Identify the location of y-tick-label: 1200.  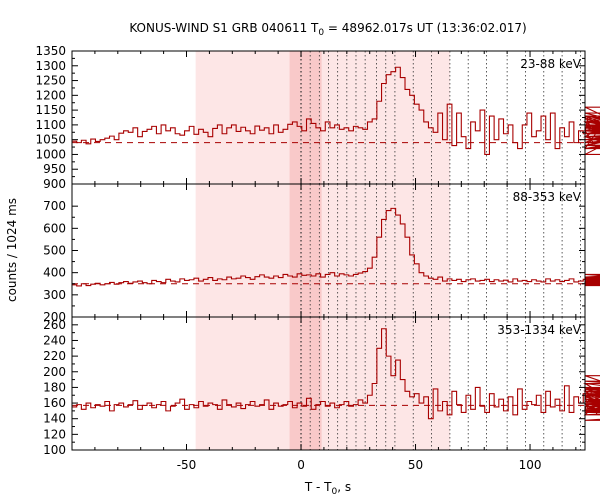
(50, 95).